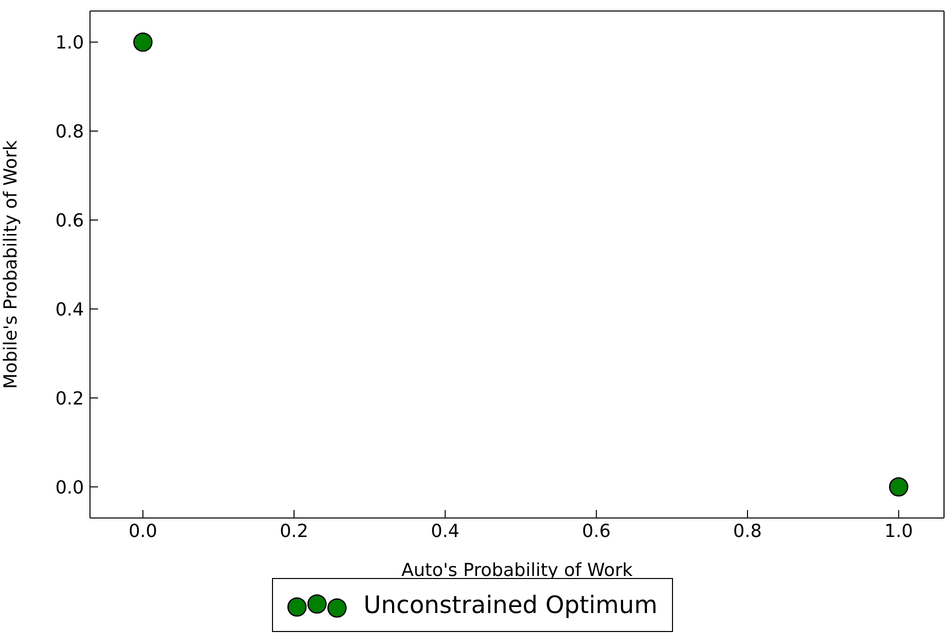  Describe the element at coordinates (69, 221) in the screenshot. I see `y-tick-label: 0.6` at that location.